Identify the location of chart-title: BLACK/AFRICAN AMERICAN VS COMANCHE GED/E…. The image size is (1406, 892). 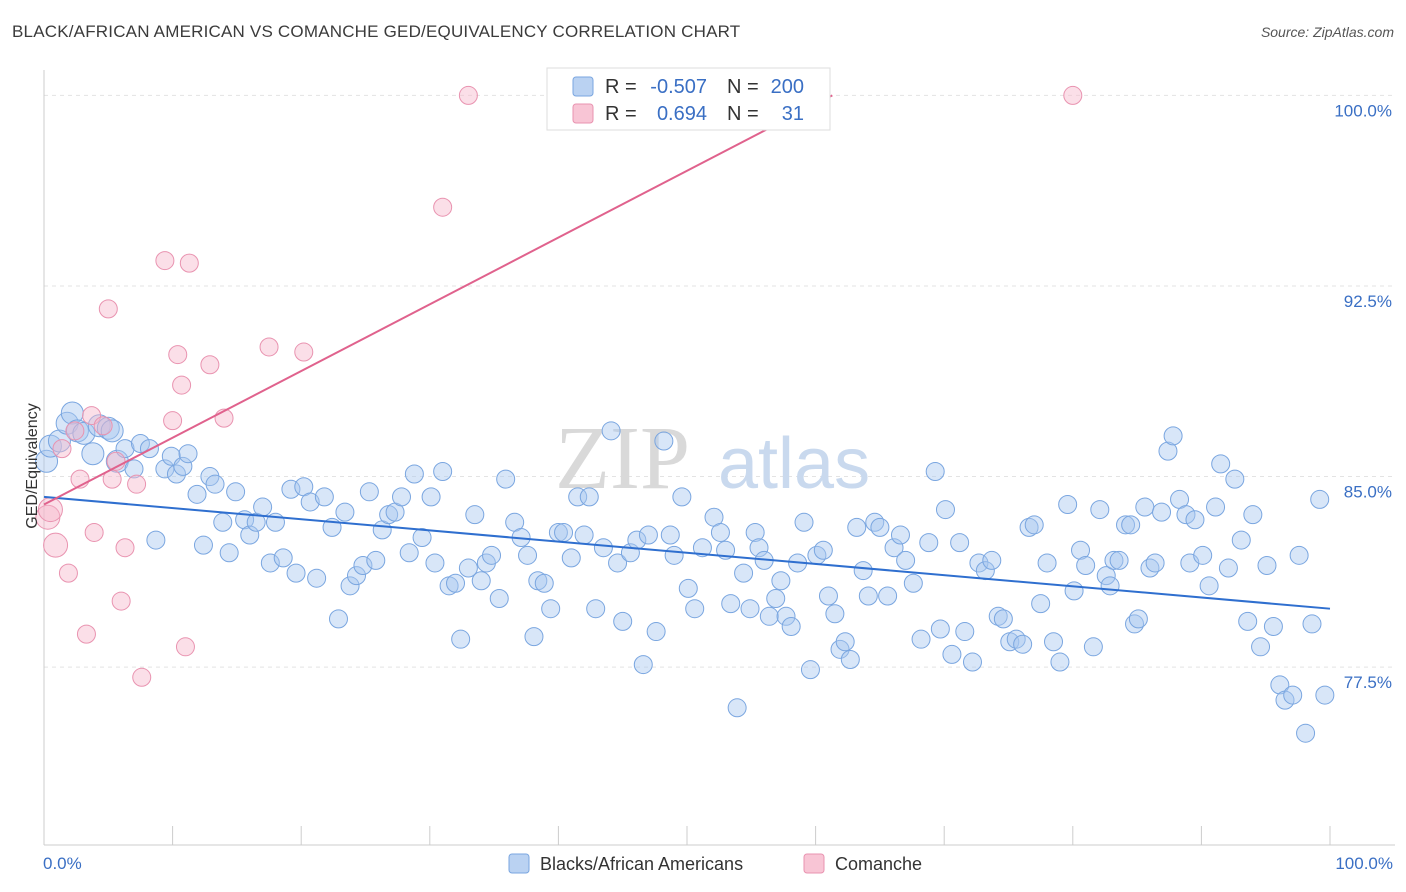
(376, 31).